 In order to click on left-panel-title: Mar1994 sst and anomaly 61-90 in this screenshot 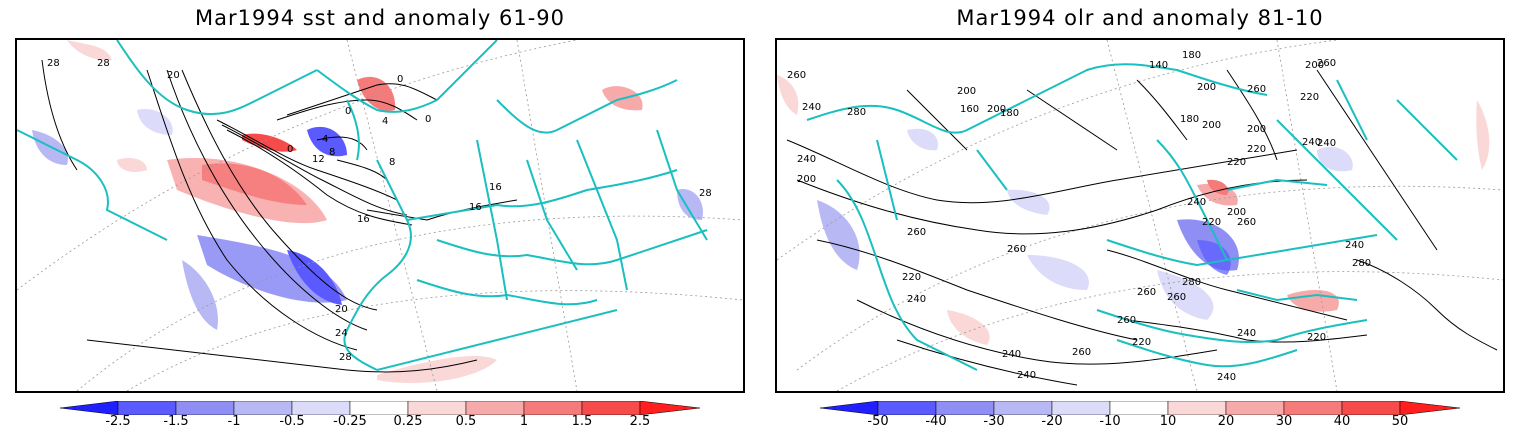, I will do `click(380, 18)`.